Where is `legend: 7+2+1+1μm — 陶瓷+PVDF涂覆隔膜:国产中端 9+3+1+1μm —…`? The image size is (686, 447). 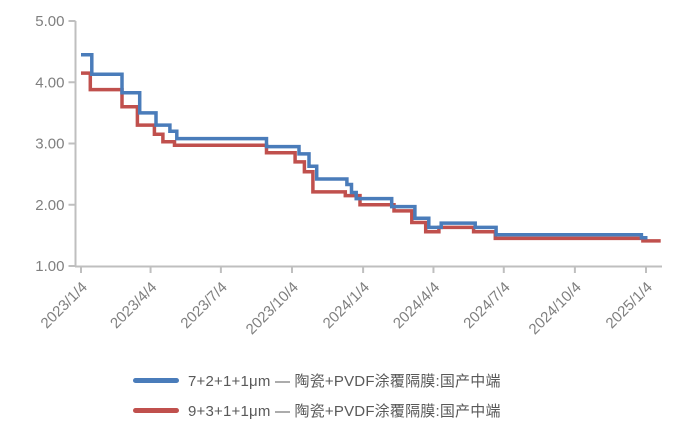
legend: 7+2+1+1μm — 陶瓷+PVDF涂覆隔膜:国产中端 9+3+1+1μm —… is located at coordinates (343, 395).